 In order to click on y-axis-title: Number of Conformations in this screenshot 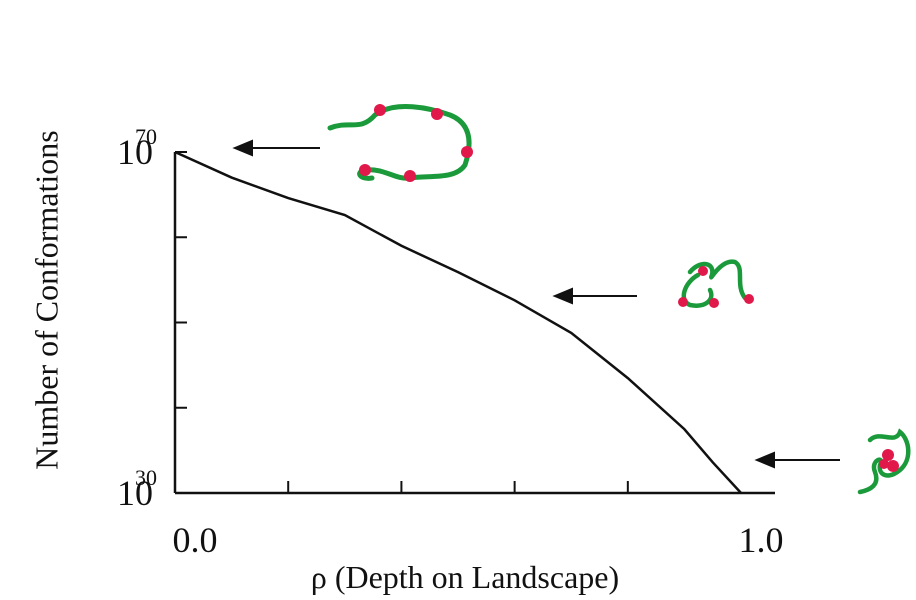, I will do `click(46, 300)`.